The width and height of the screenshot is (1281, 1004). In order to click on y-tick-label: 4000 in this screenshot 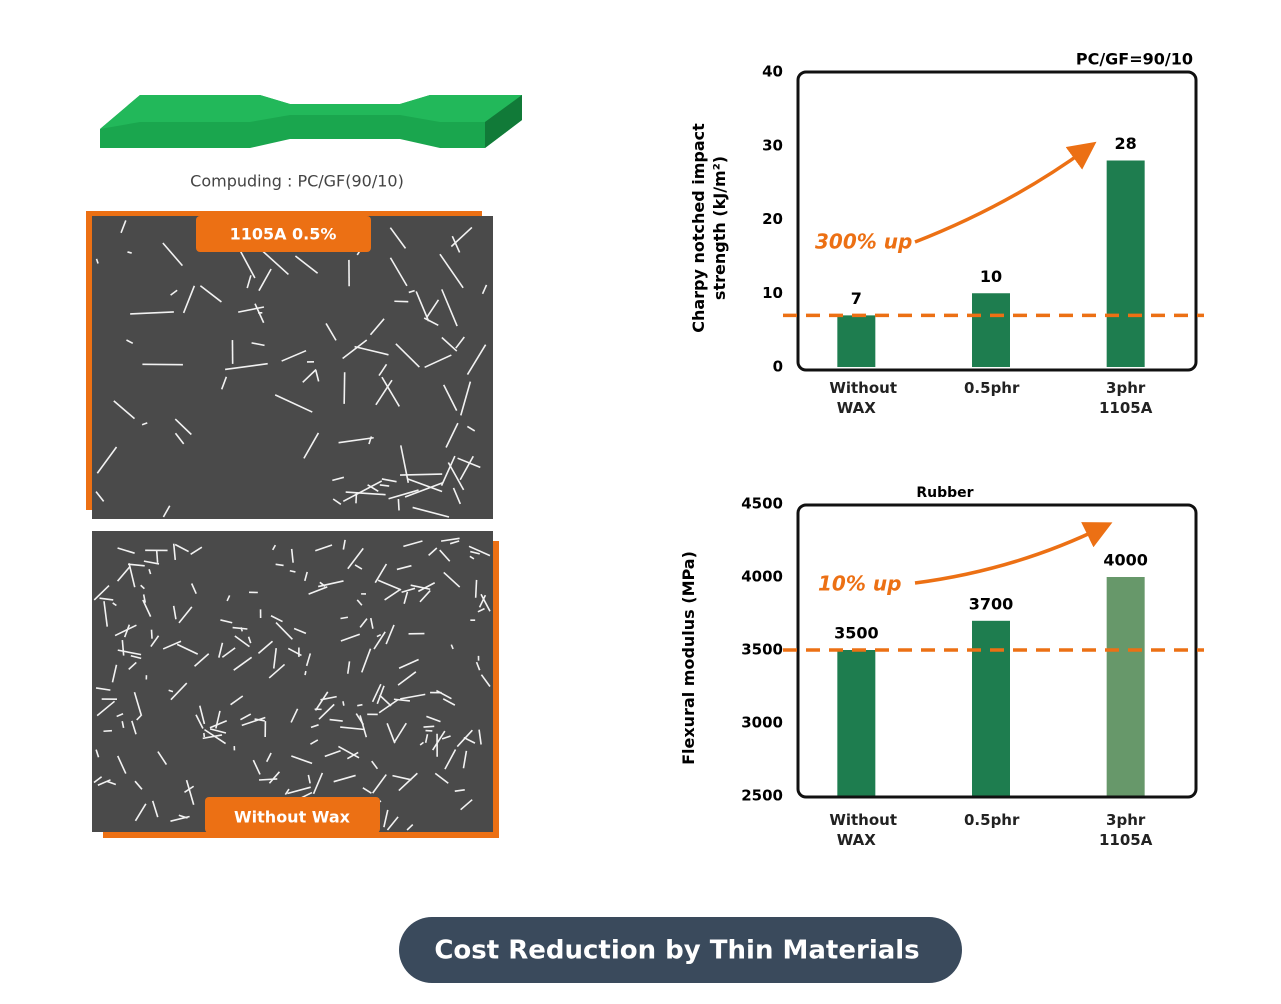, I will do `click(762, 577)`.